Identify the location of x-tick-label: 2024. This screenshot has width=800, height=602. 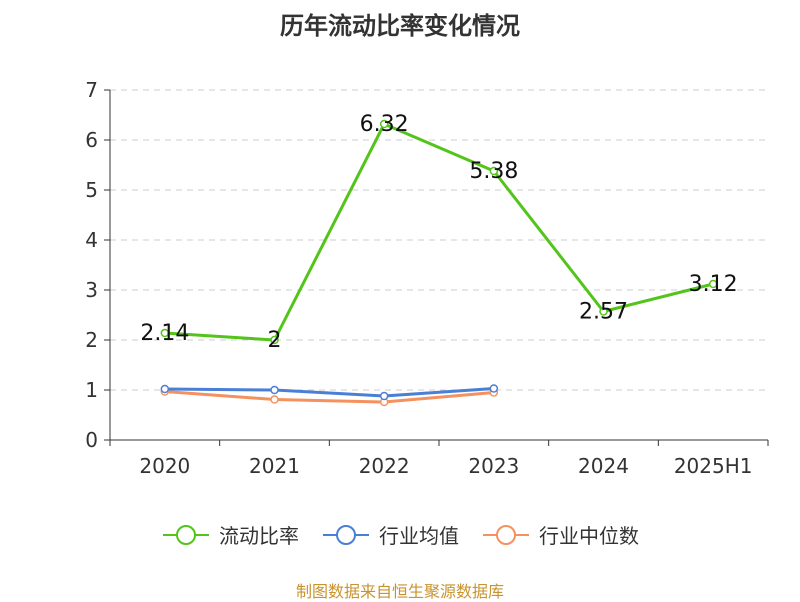
(603, 466).